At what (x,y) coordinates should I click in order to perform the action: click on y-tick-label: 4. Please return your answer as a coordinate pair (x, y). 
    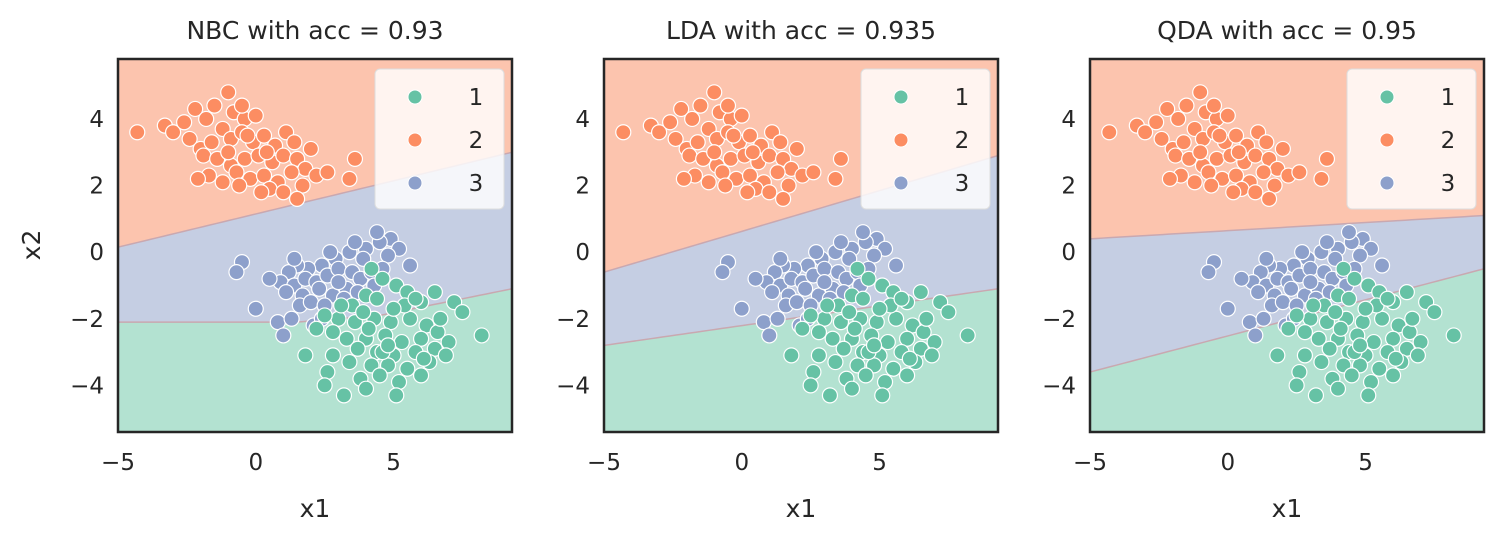
    Looking at the image, I should click on (96, 120).